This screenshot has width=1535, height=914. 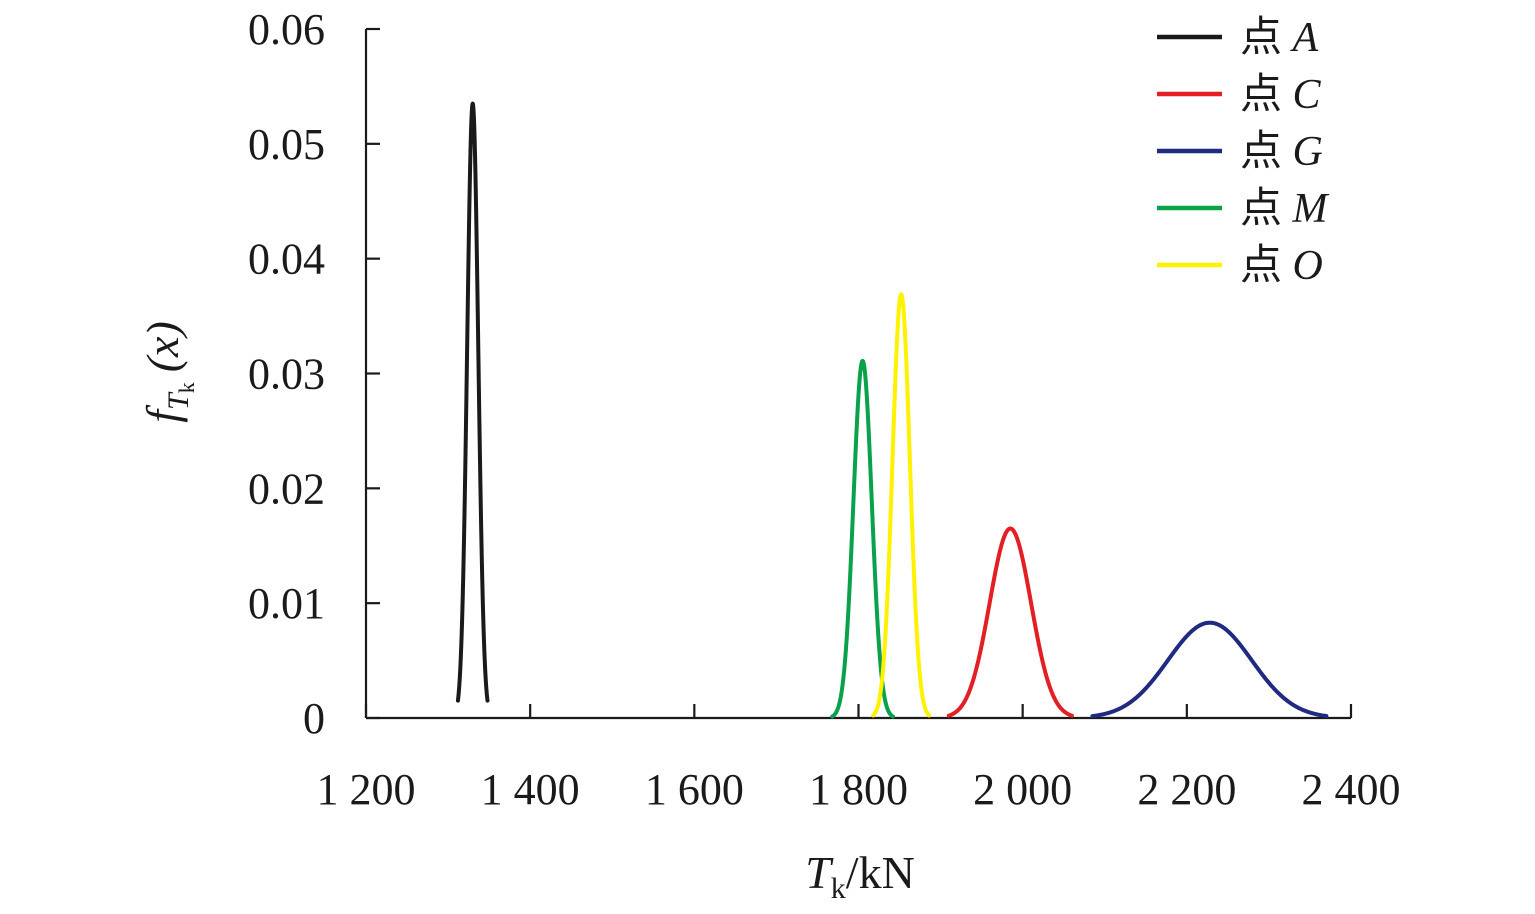 I want to click on y-axis-sub: T, so click(x=178, y=400).